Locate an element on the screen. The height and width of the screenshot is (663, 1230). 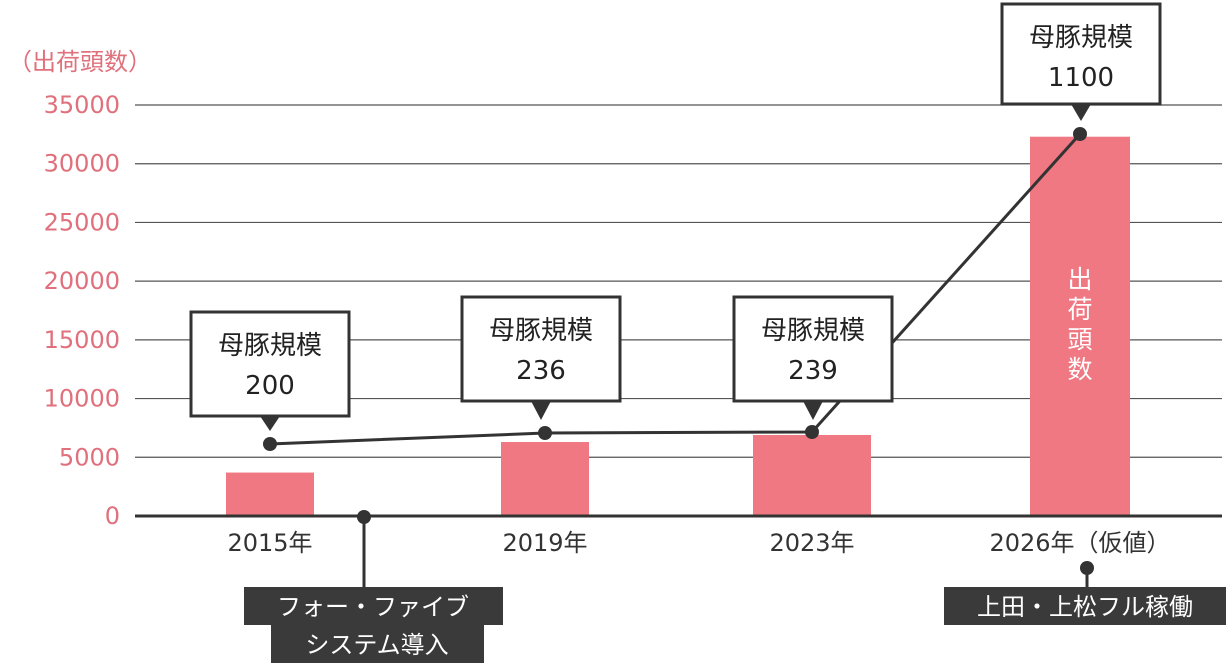
callout: 母豚規模 1100 is located at coordinates (1081, 61).